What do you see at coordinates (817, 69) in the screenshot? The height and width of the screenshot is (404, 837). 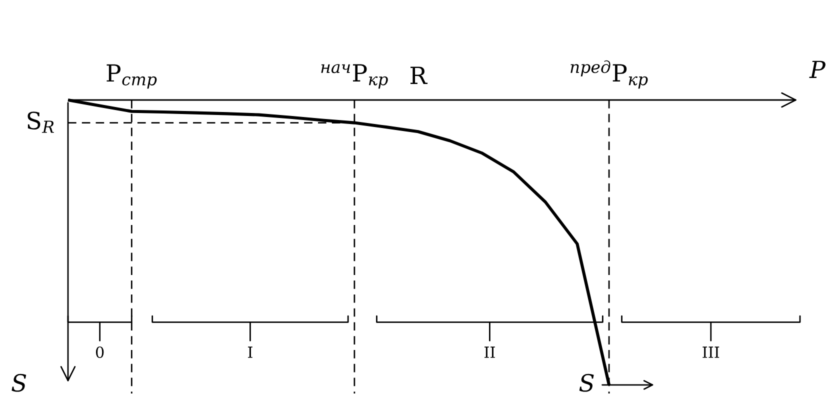 I see `x-axis-title: P` at bounding box center [817, 69].